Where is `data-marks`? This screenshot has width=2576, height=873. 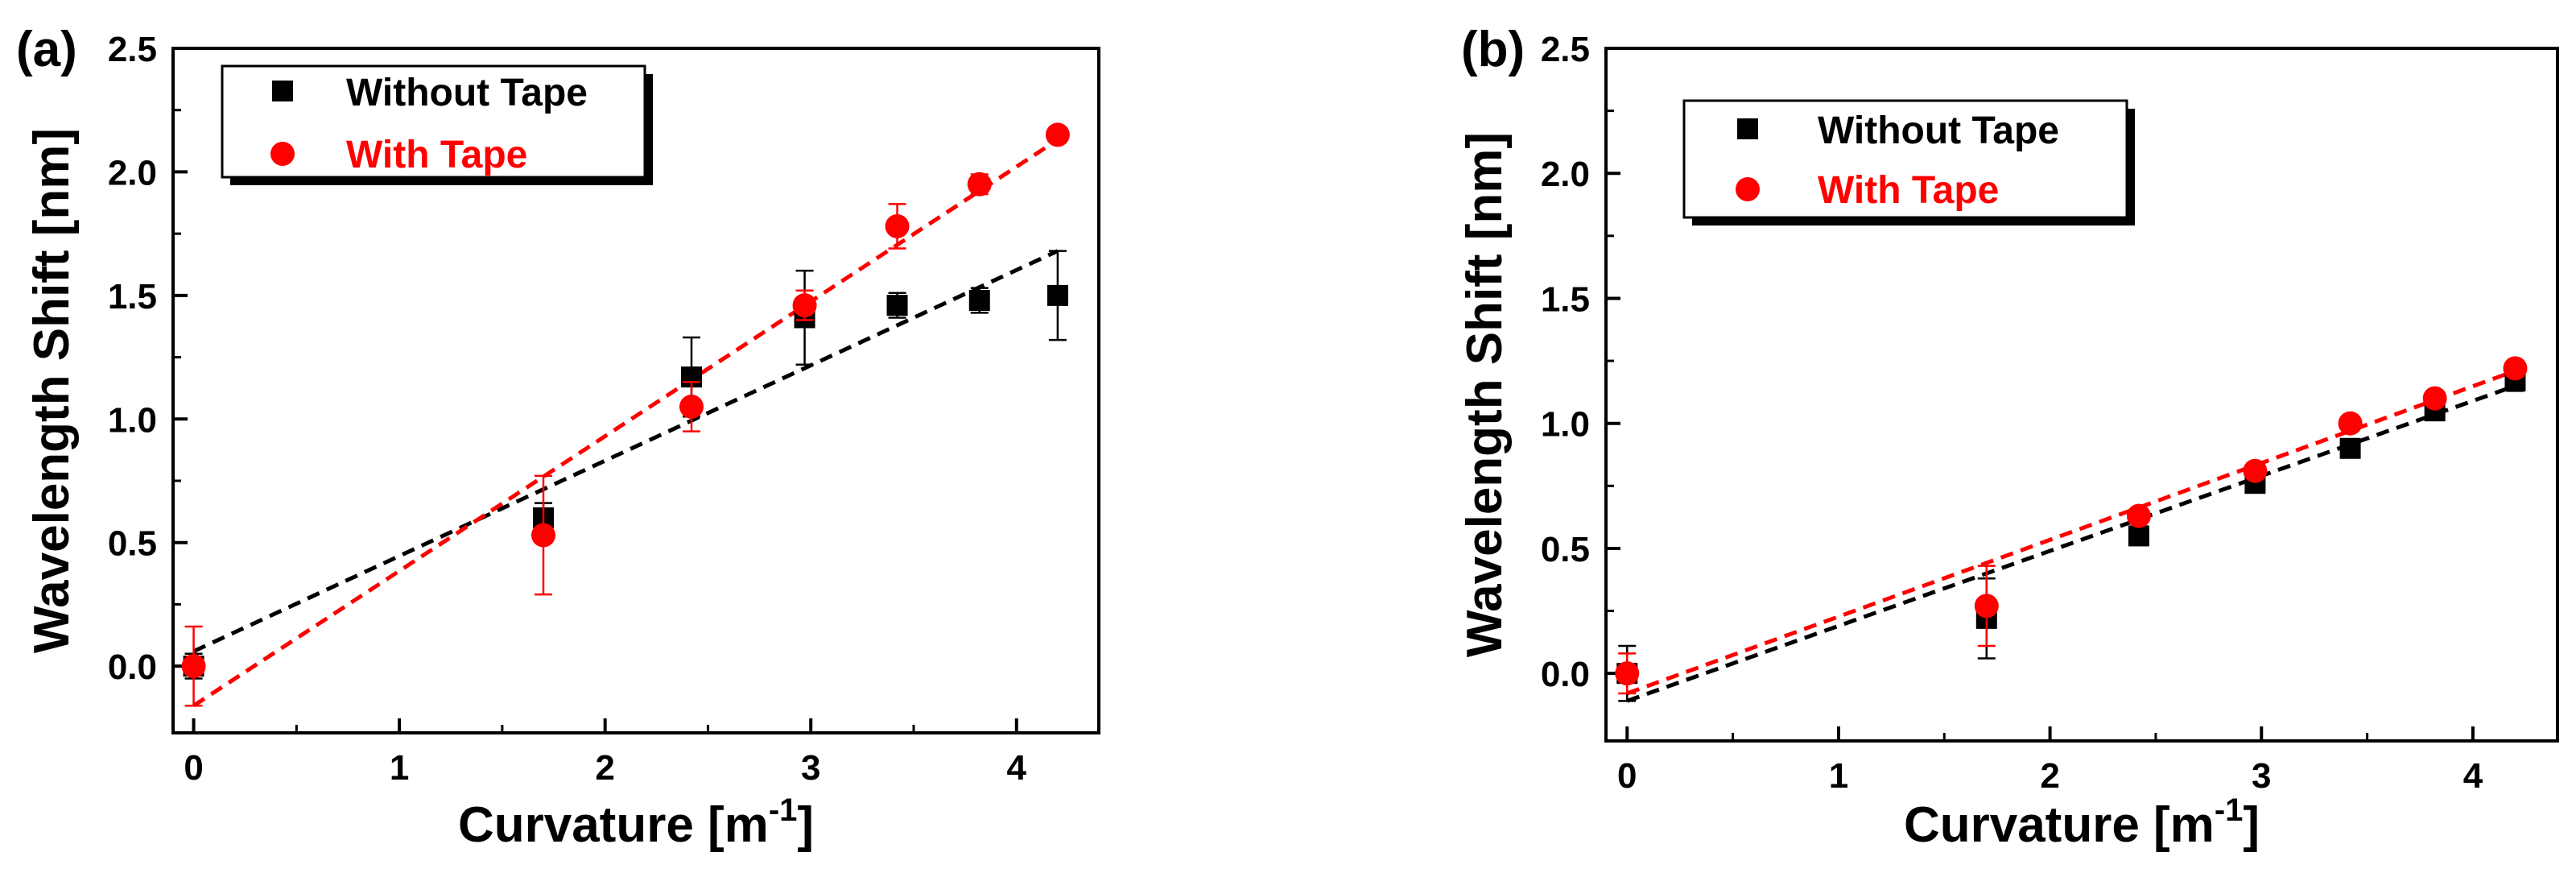 data-marks is located at coordinates (2071, 529).